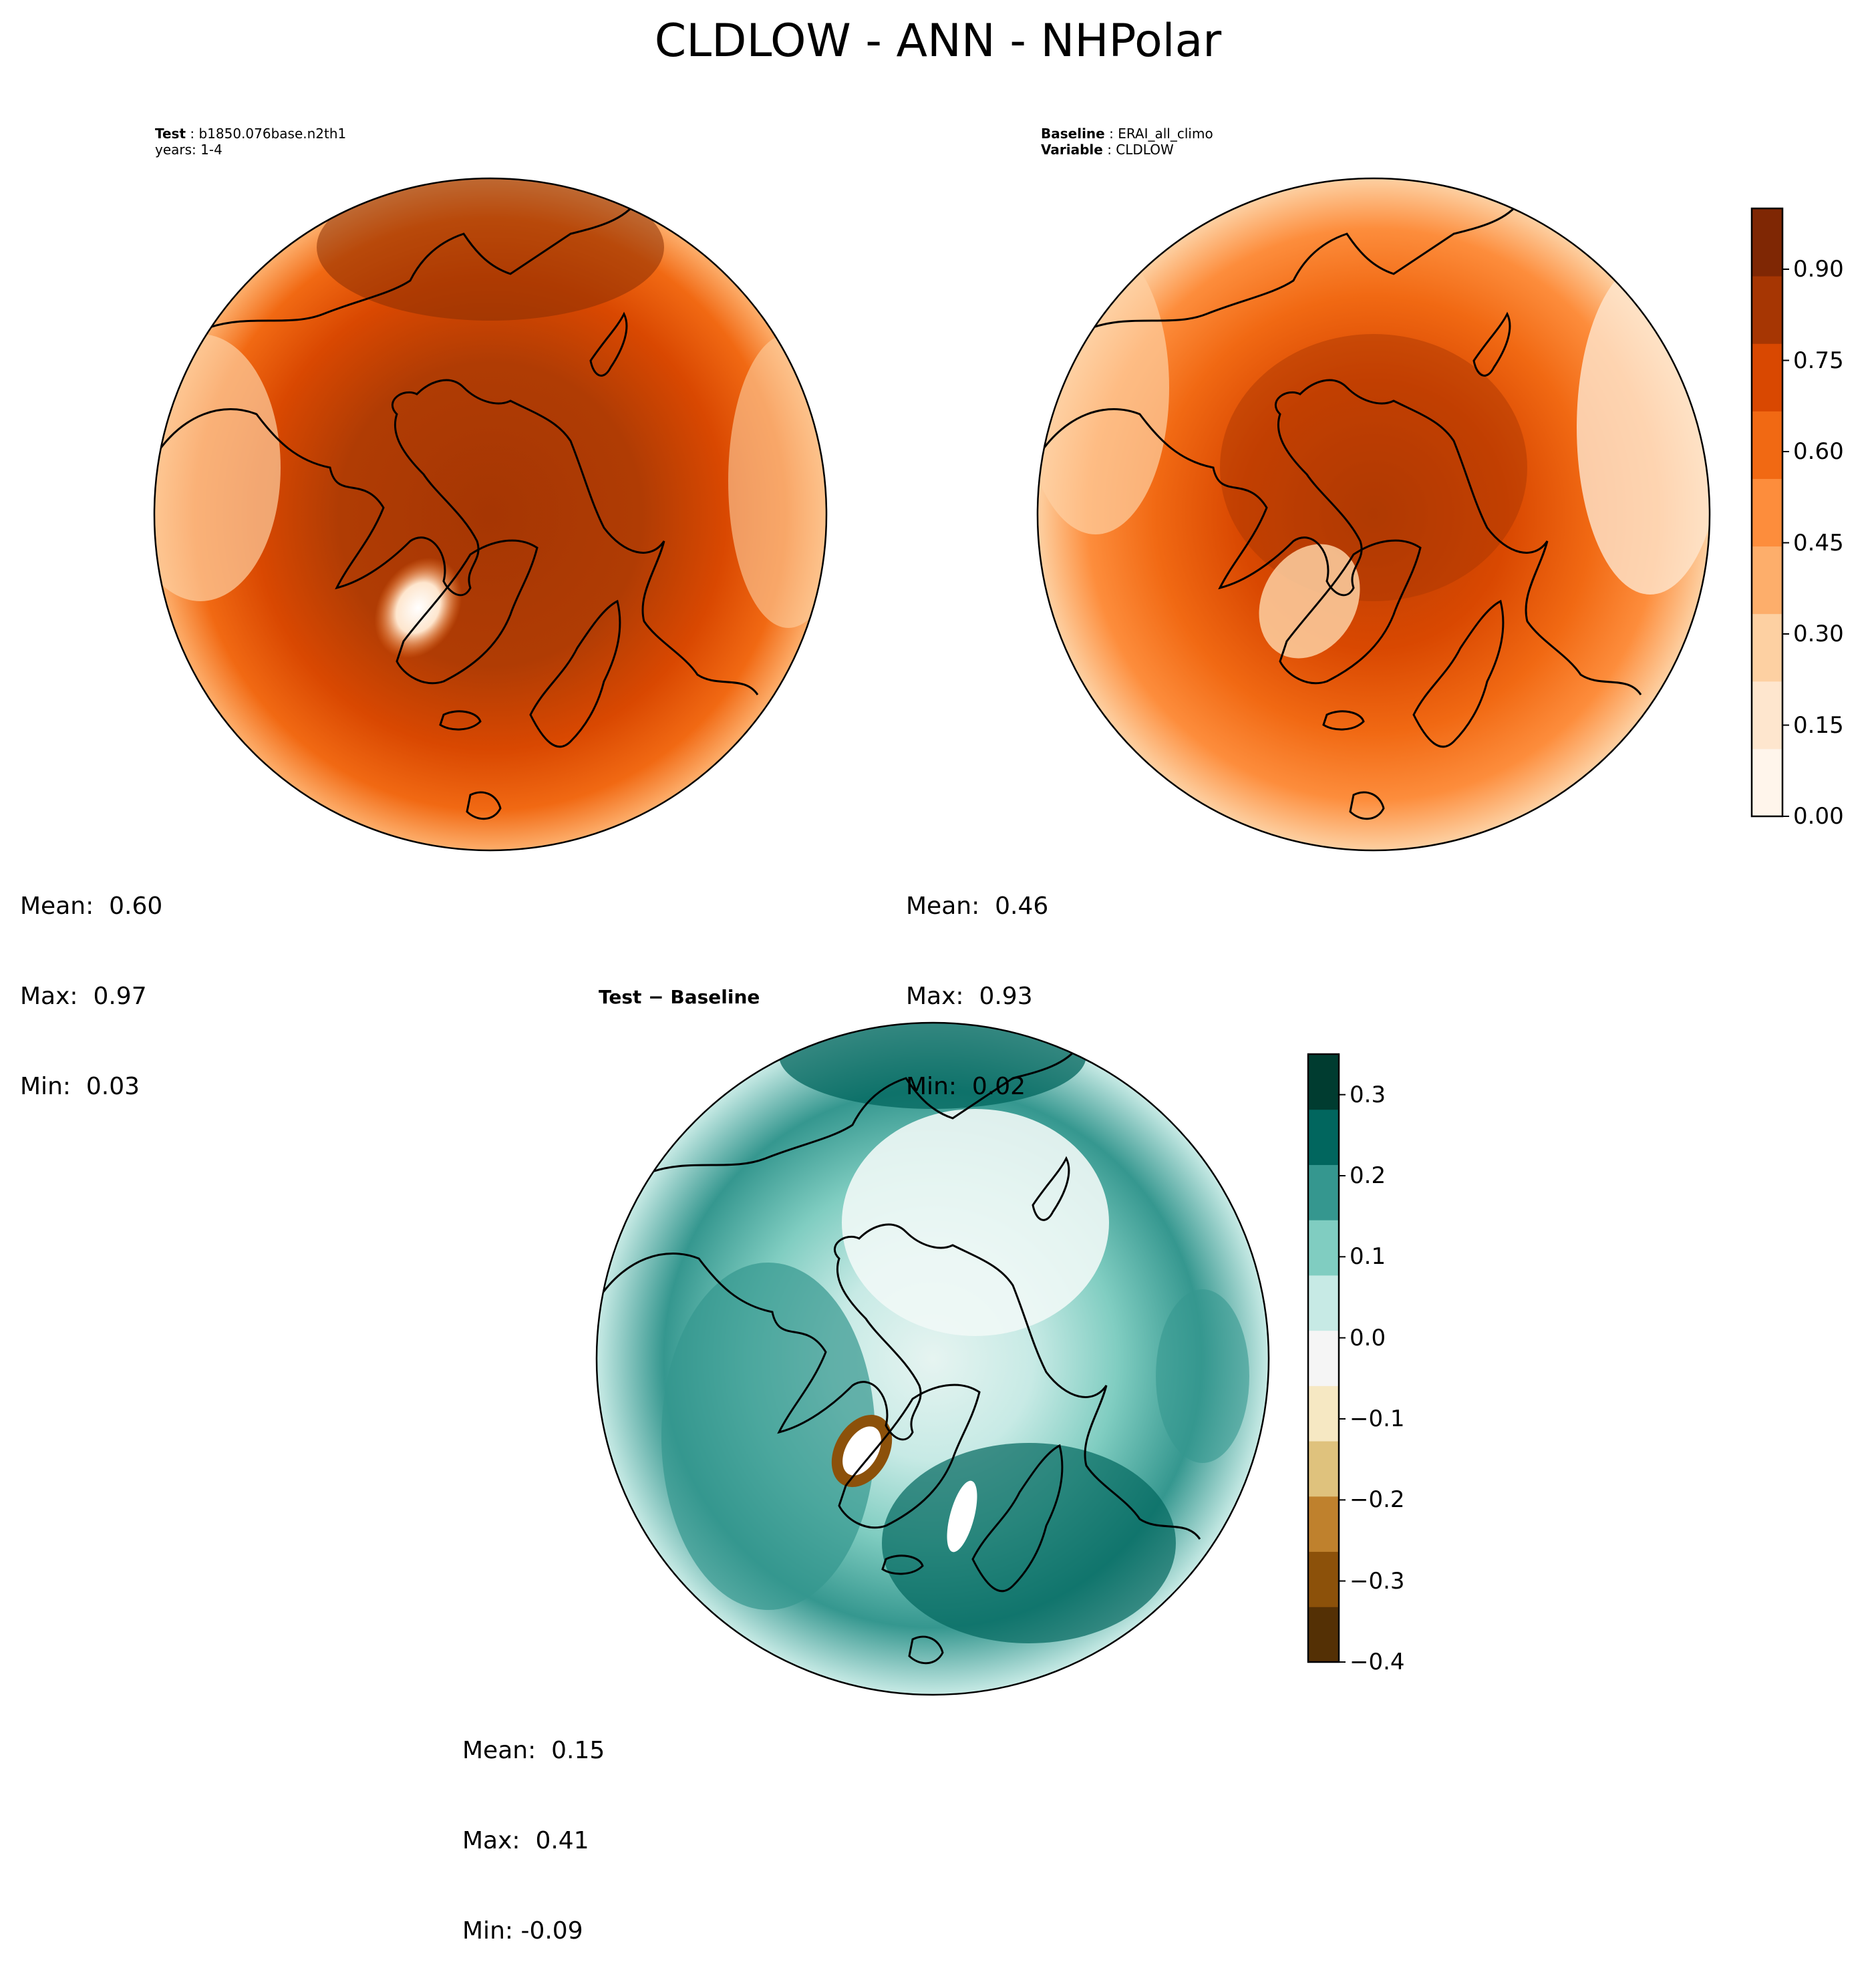 The image size is (1876, 1976). Describe the element at coordinates (1368, 1257) in the screenshot. I see `diff-colorbar-tick-label: 0.1` at that location.